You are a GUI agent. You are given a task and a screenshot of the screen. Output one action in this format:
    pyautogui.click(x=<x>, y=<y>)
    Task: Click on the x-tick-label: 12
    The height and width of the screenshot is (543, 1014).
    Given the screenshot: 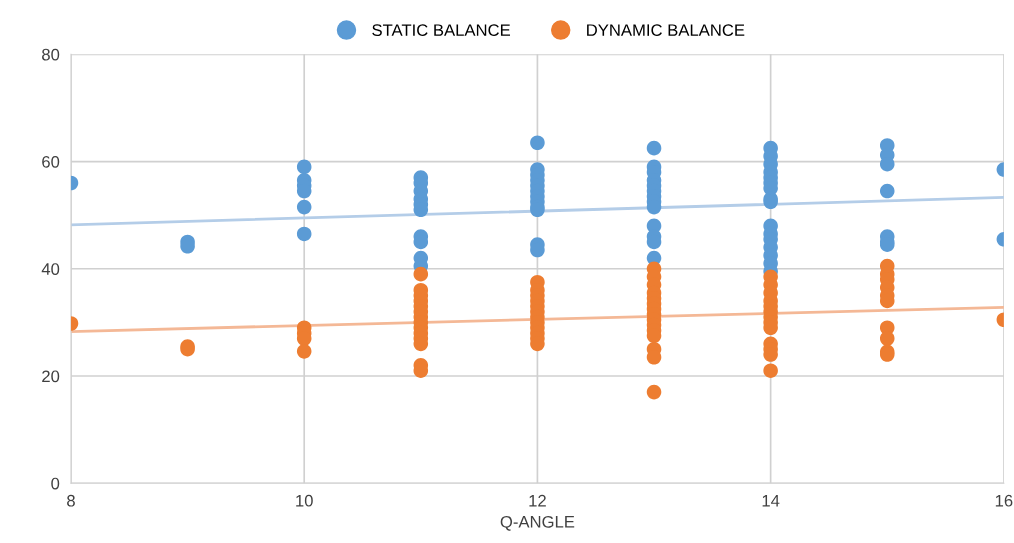 What is the action you would take?
    pyautogui.click(x=537, y=500)
    